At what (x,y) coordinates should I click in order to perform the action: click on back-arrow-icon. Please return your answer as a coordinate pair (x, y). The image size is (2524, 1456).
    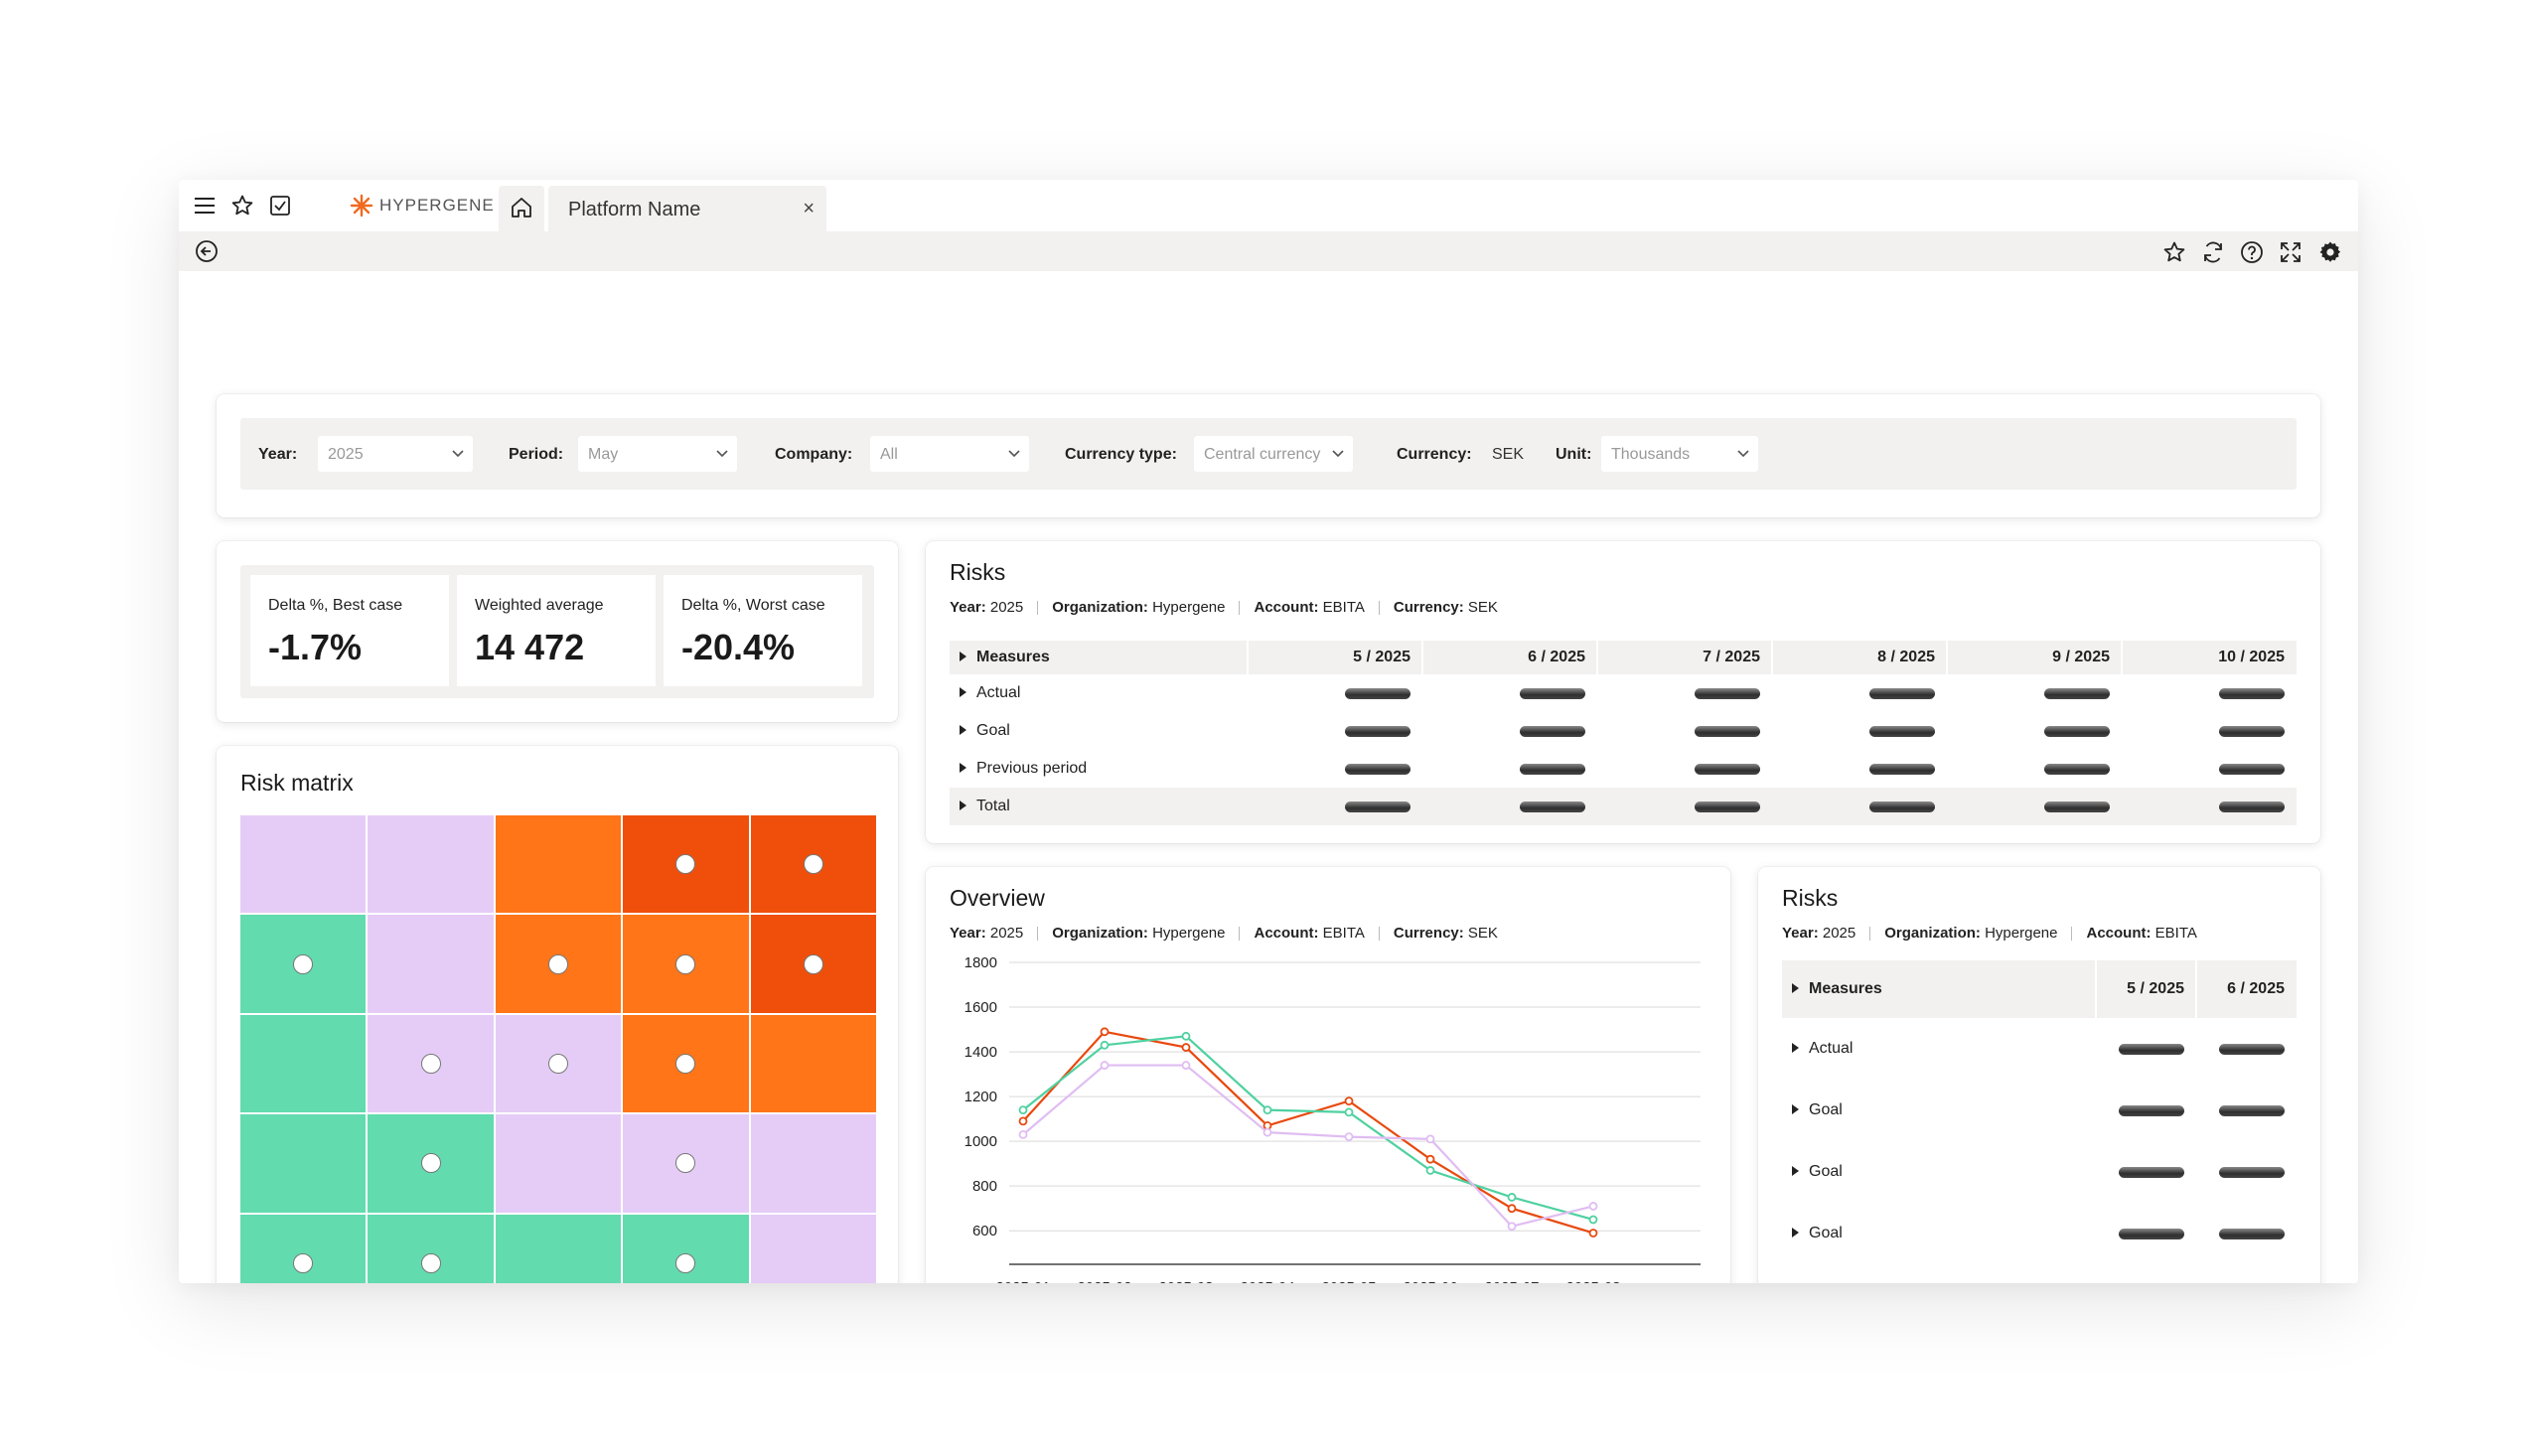
    Looking at the image, I should click on (207, 251).